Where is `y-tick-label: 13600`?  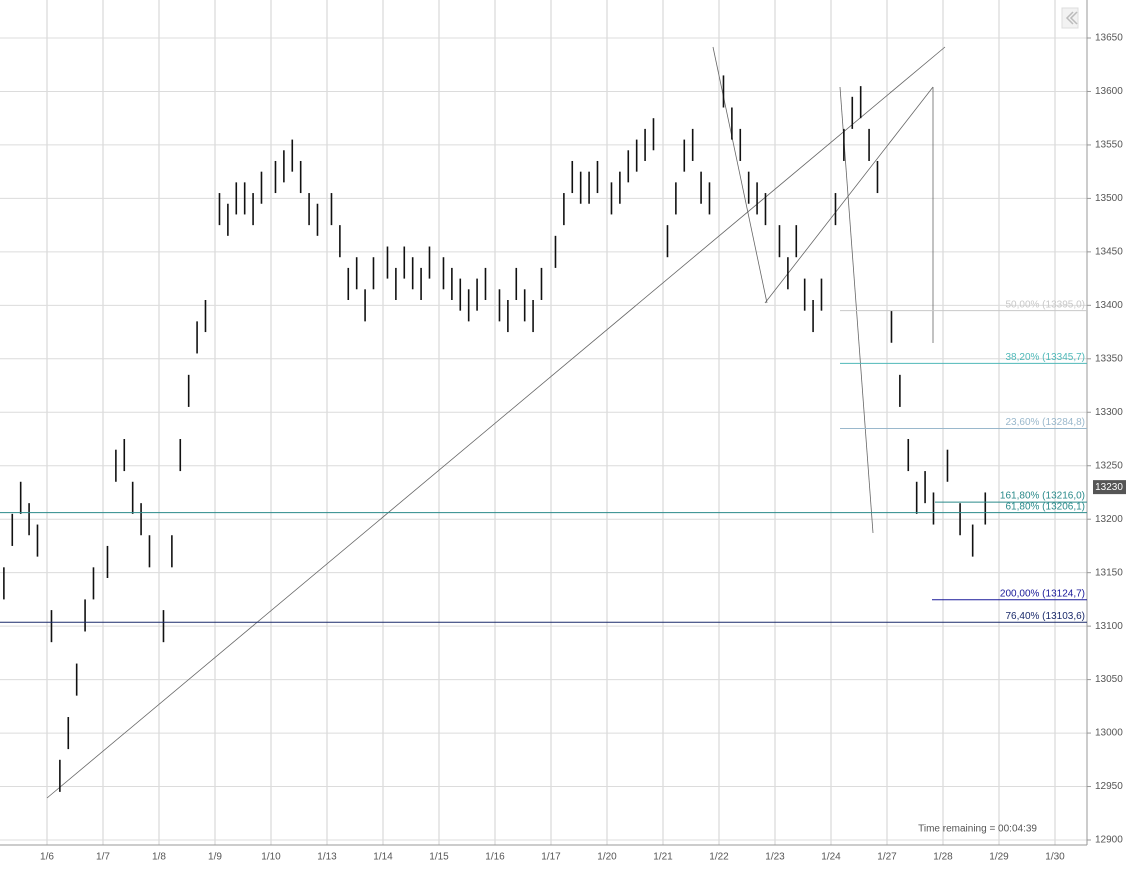 y-tick-label: 13600 is located at coordinates (1109, 91).